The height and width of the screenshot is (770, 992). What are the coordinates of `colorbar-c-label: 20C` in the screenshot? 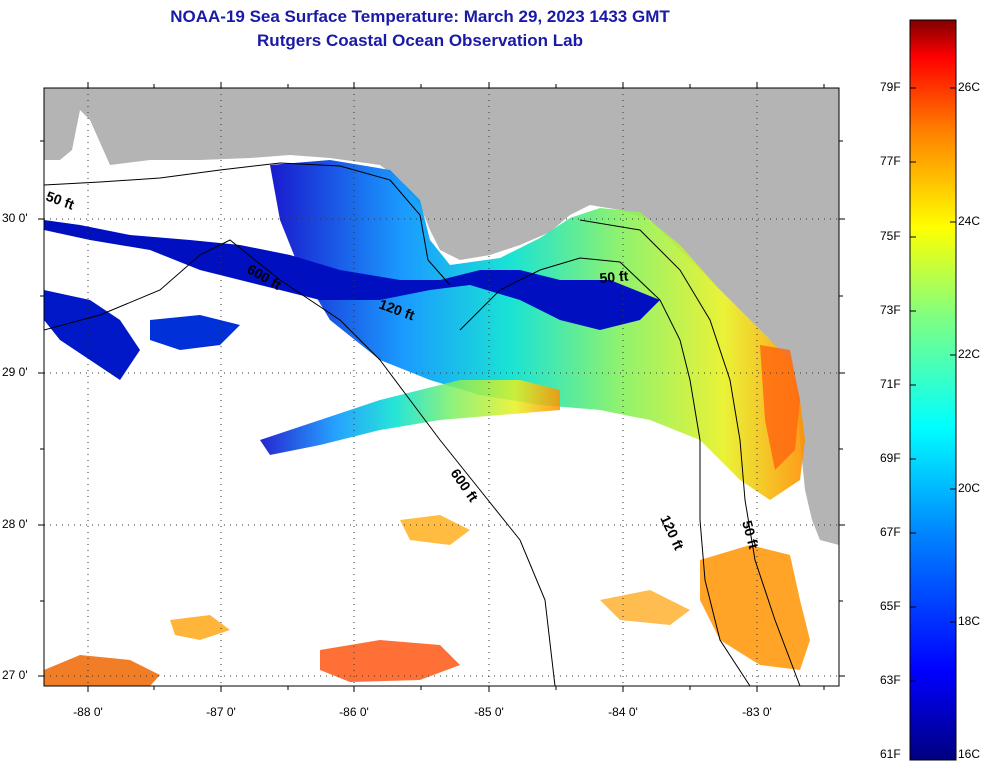 It's located at (969, 488).